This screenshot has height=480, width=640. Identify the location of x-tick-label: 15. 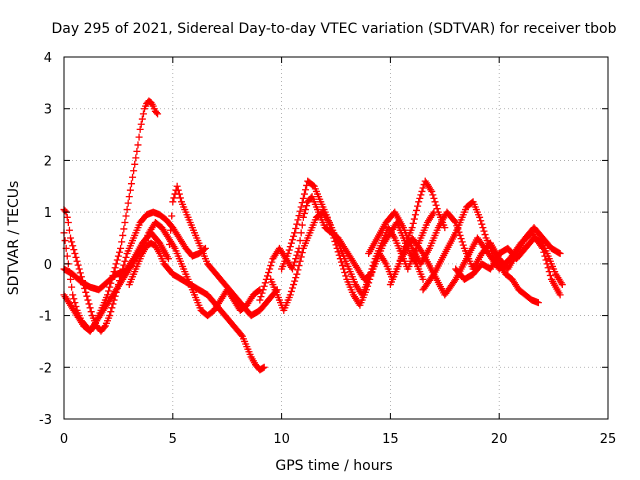
(390, 439).